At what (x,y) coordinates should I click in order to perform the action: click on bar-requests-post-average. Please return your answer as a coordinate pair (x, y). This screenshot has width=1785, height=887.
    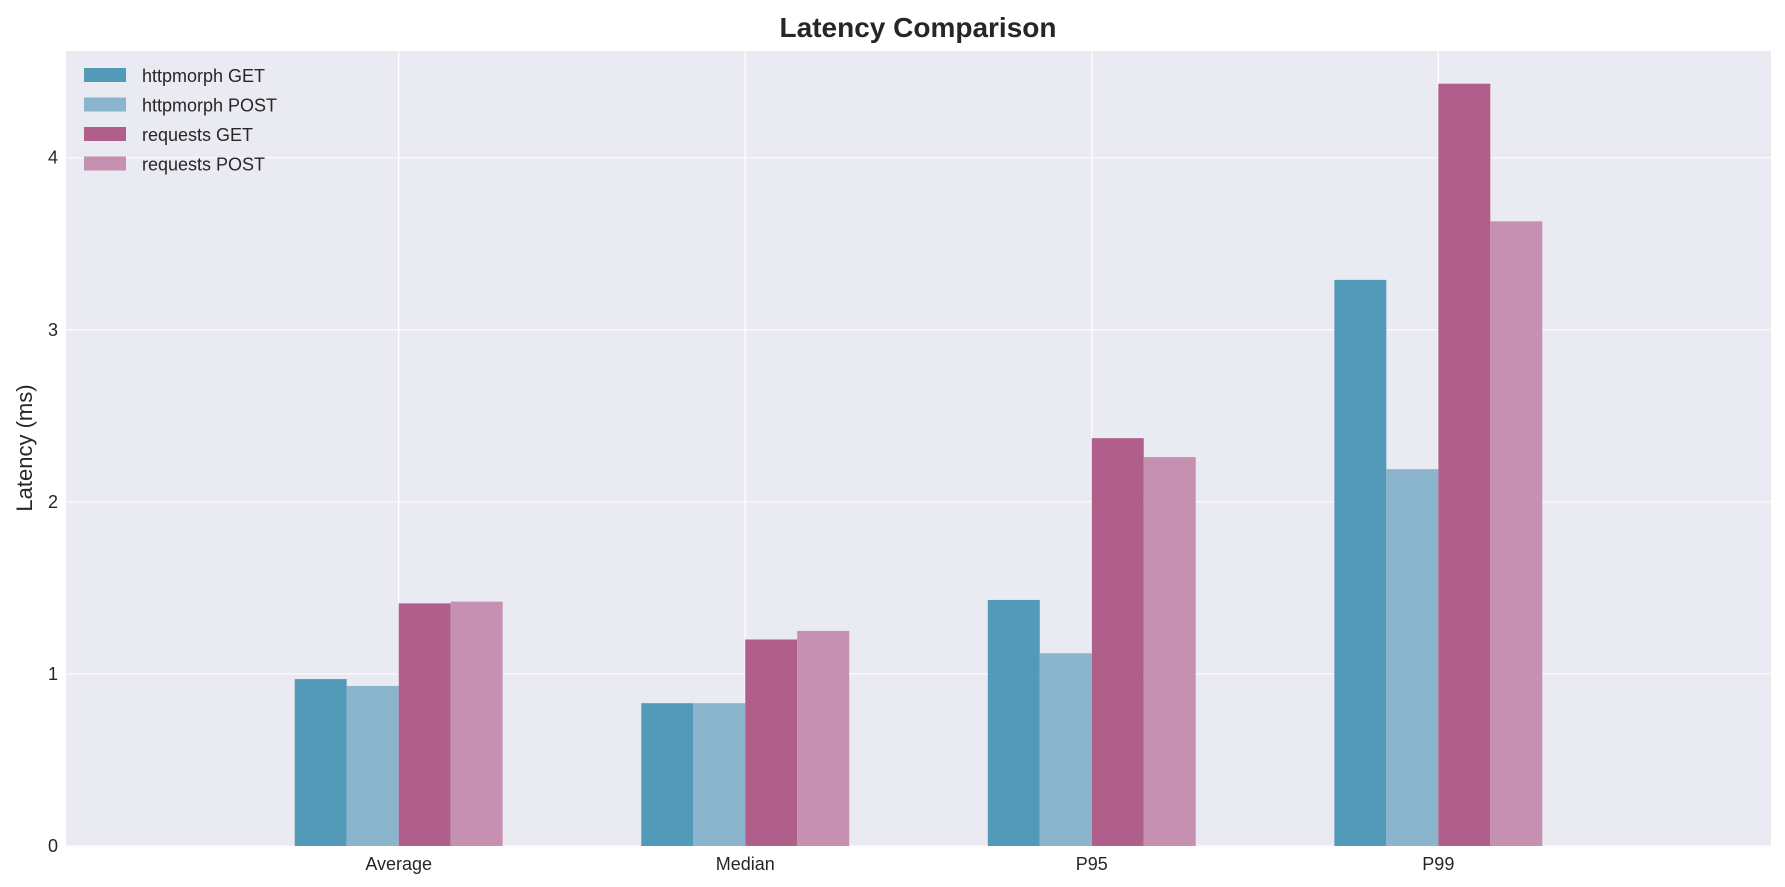
    Looking at the image, I should click on (476, 723).